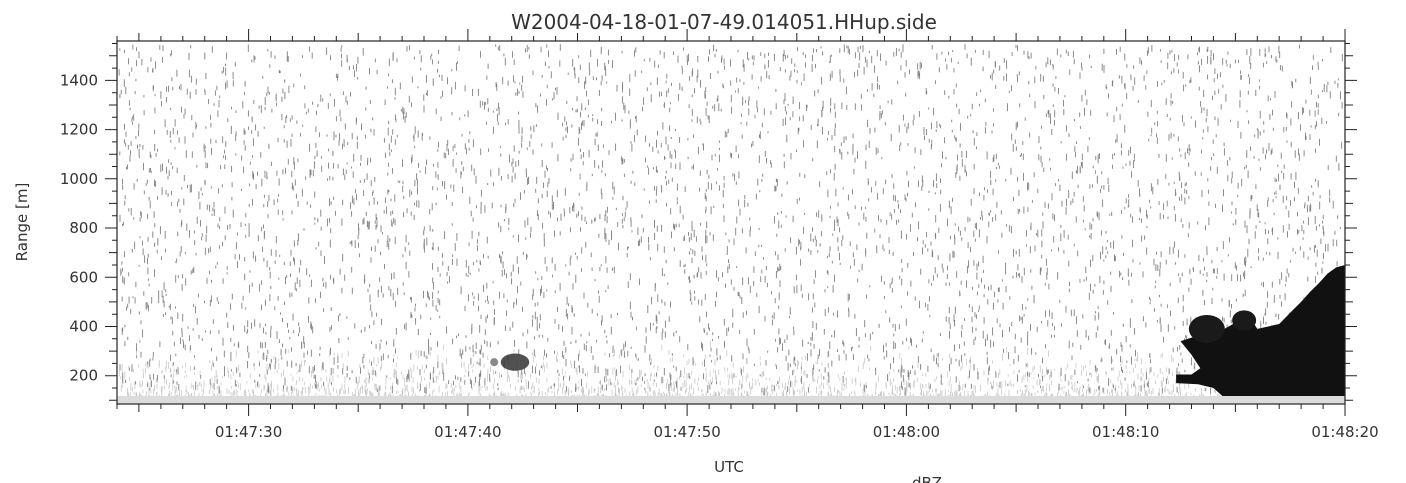 The width and height of the screenshot is (1406, 483). Describe the element at coordinates (1260, 334) in the screenshot. I see `cloud-echo` at that location.